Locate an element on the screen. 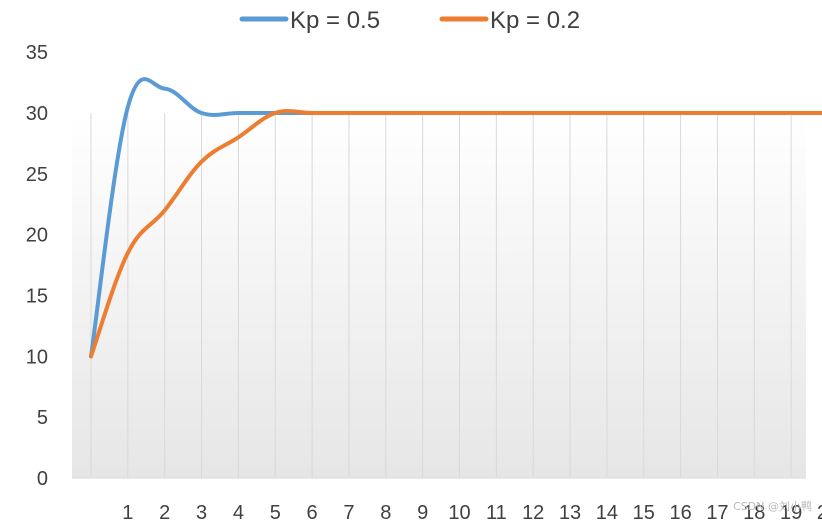 The image size is (822, 524). x-tick-label: 11 is located at coordinates (496, 513).